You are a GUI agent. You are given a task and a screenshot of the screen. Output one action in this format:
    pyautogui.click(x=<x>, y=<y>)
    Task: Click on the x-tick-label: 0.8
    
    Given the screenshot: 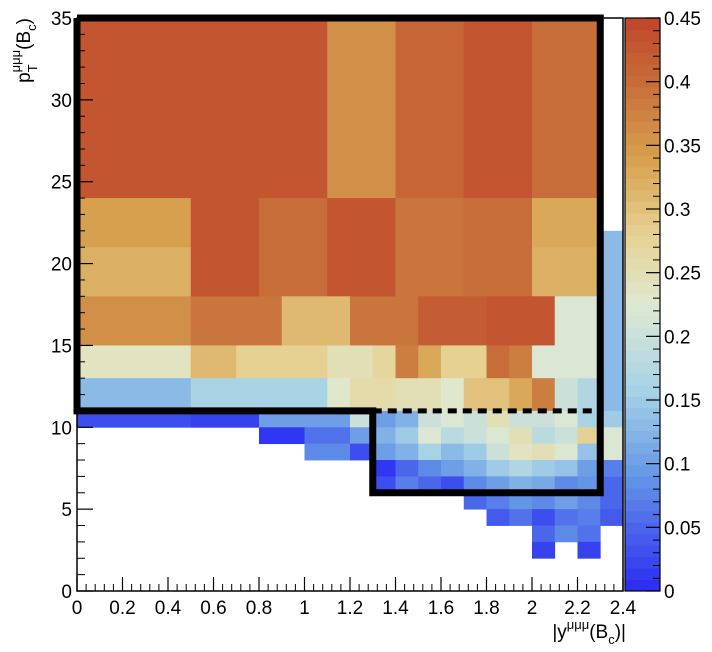 What is the action you would take?
    pyautogui.click(x=259, y=608)
    